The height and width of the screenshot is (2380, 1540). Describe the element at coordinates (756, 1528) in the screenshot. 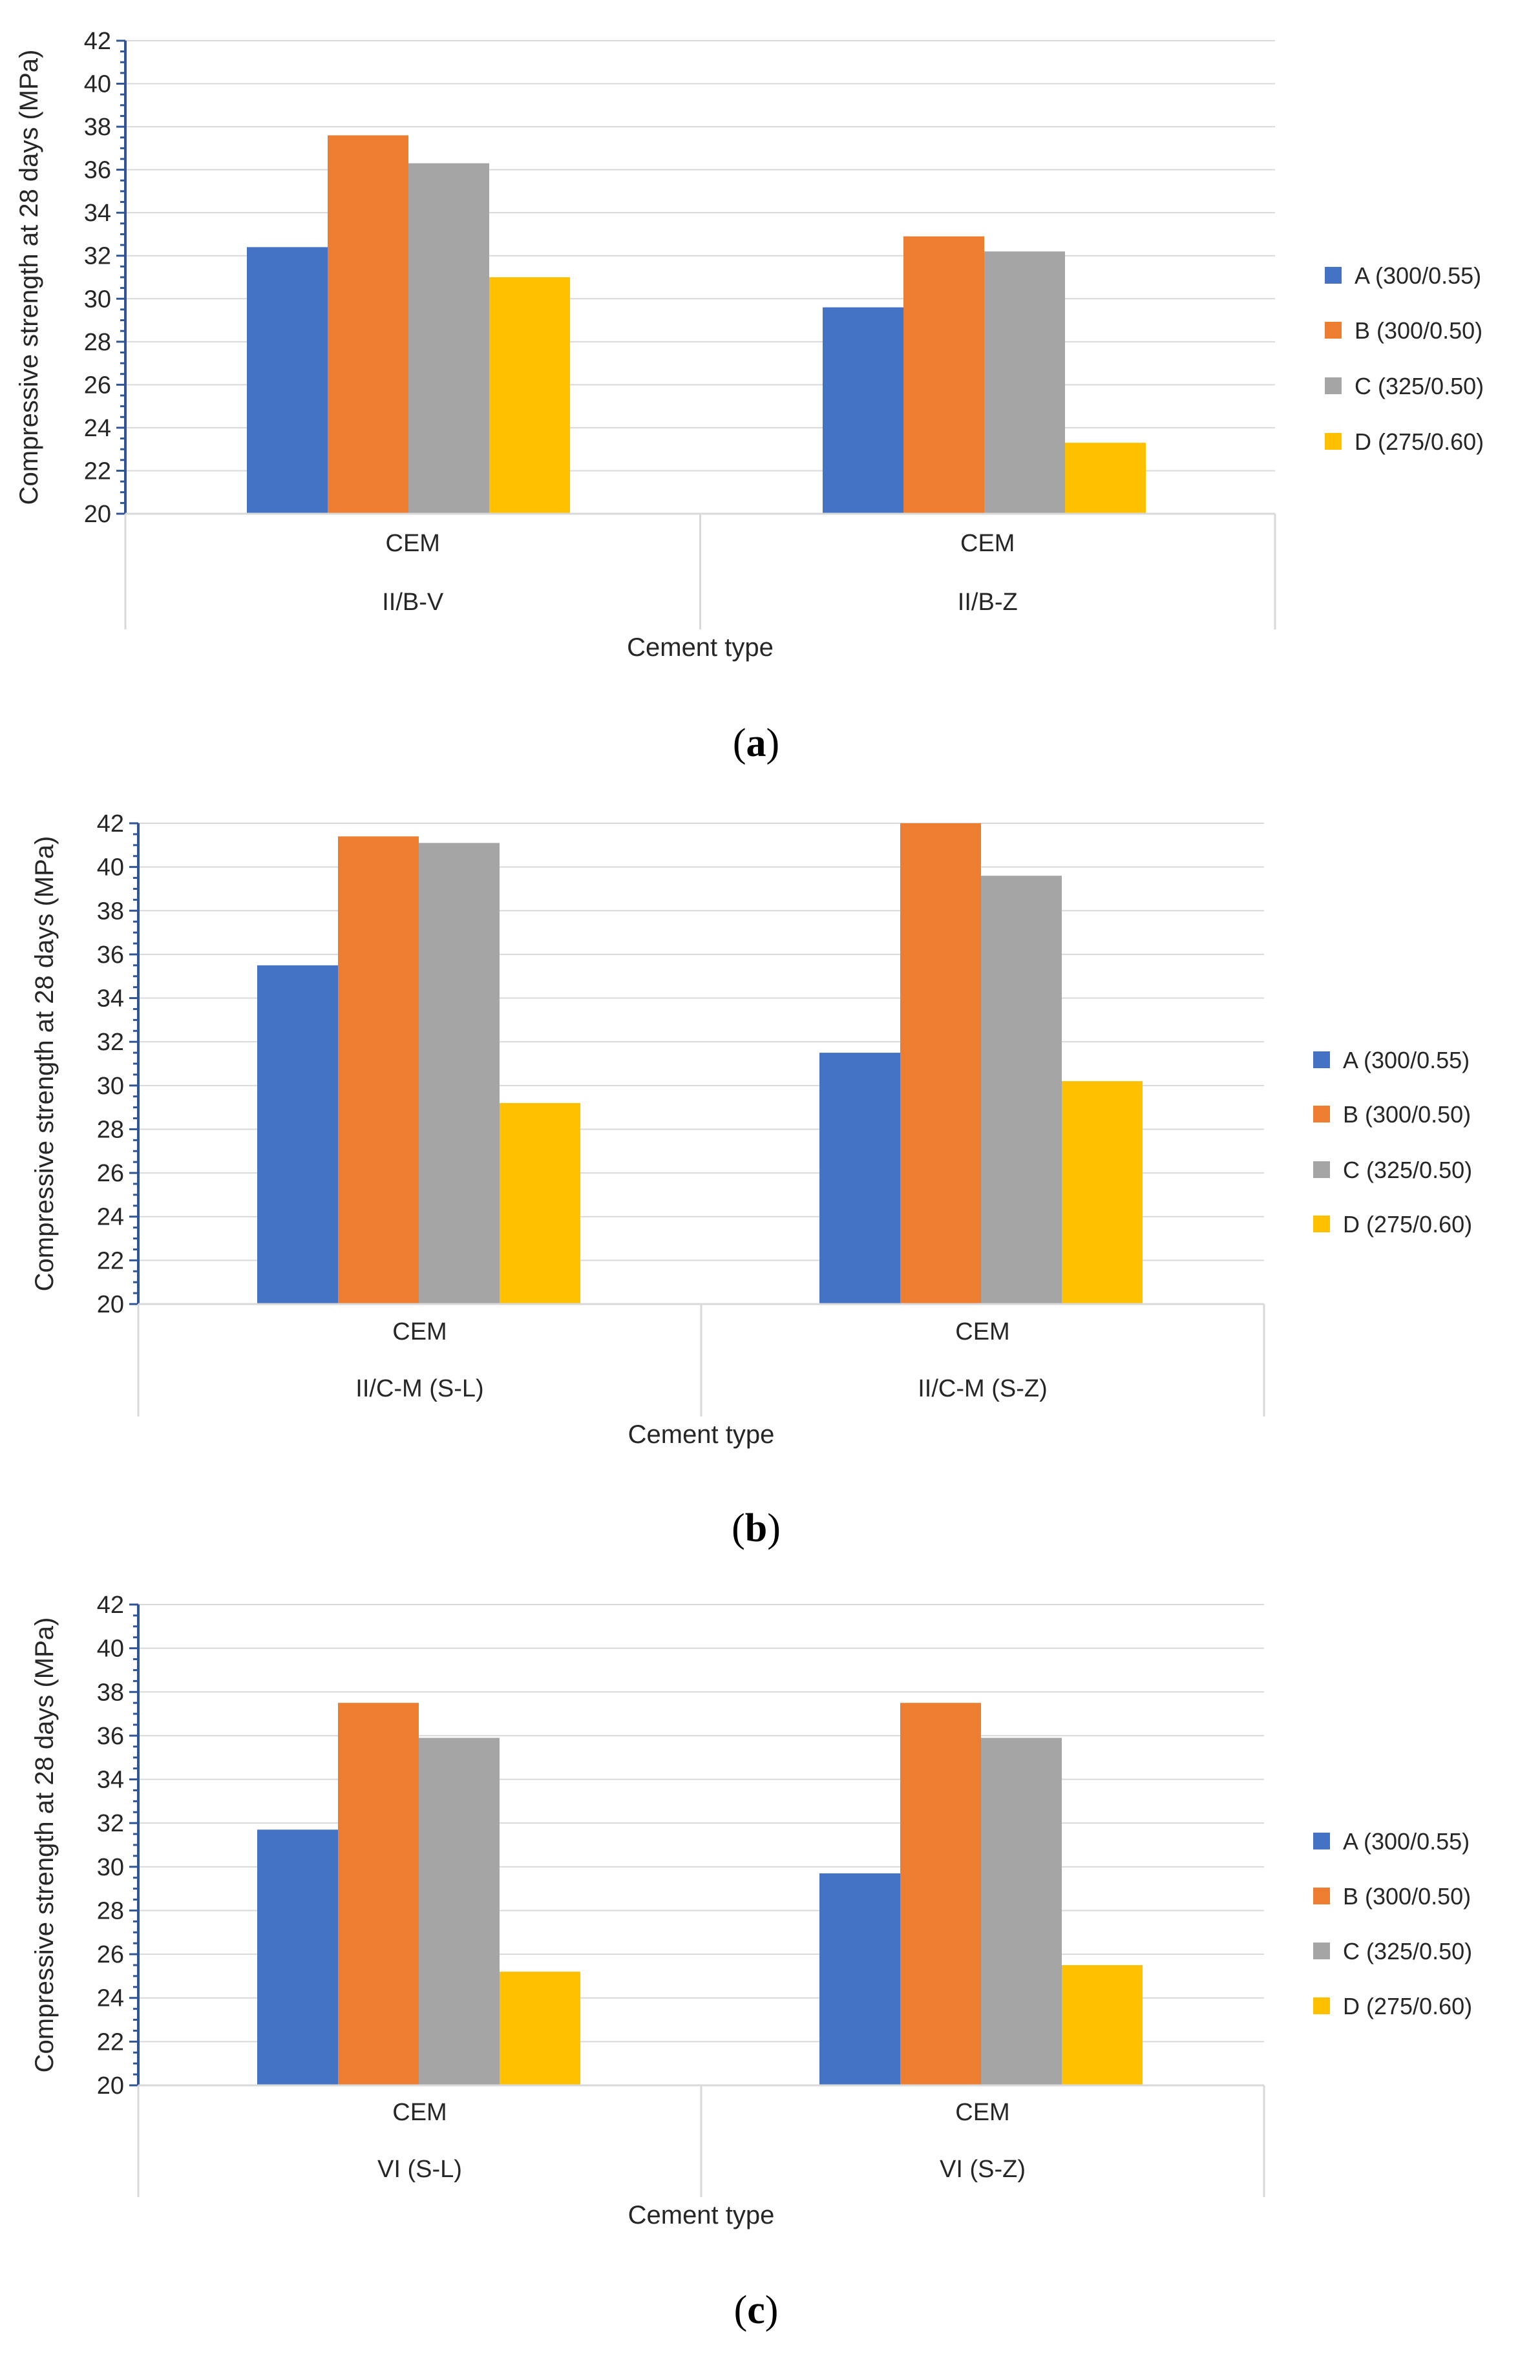

I see `panel-label: (b)` at that location.